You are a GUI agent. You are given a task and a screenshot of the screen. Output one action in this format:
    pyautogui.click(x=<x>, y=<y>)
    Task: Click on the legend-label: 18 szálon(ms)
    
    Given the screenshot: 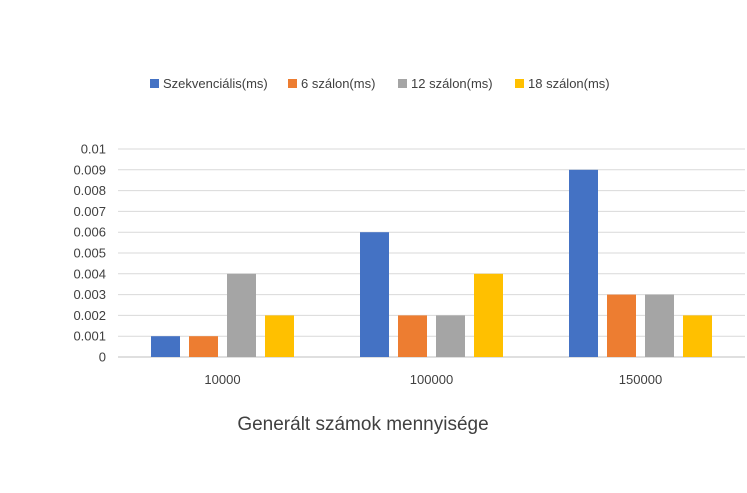 What is the action you would take?
    pyautogui.click(x=569, y=83)
    